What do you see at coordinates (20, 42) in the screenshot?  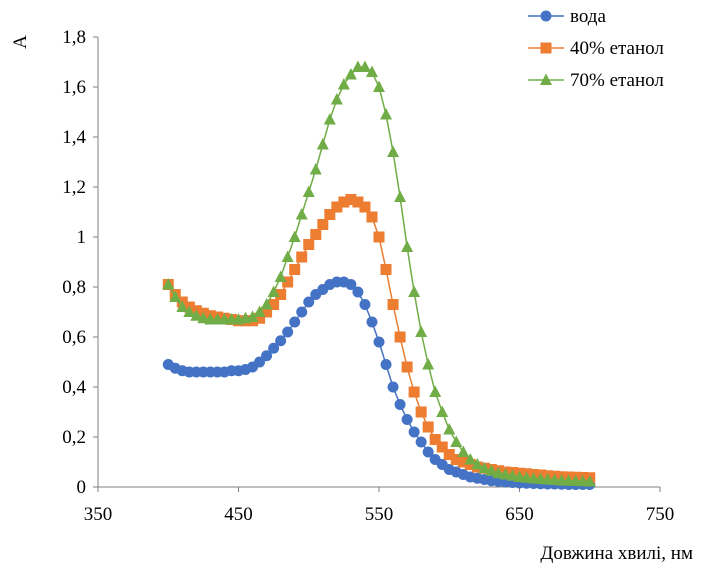 I see `y-axis-label: А` at bounding box center [20, 42].